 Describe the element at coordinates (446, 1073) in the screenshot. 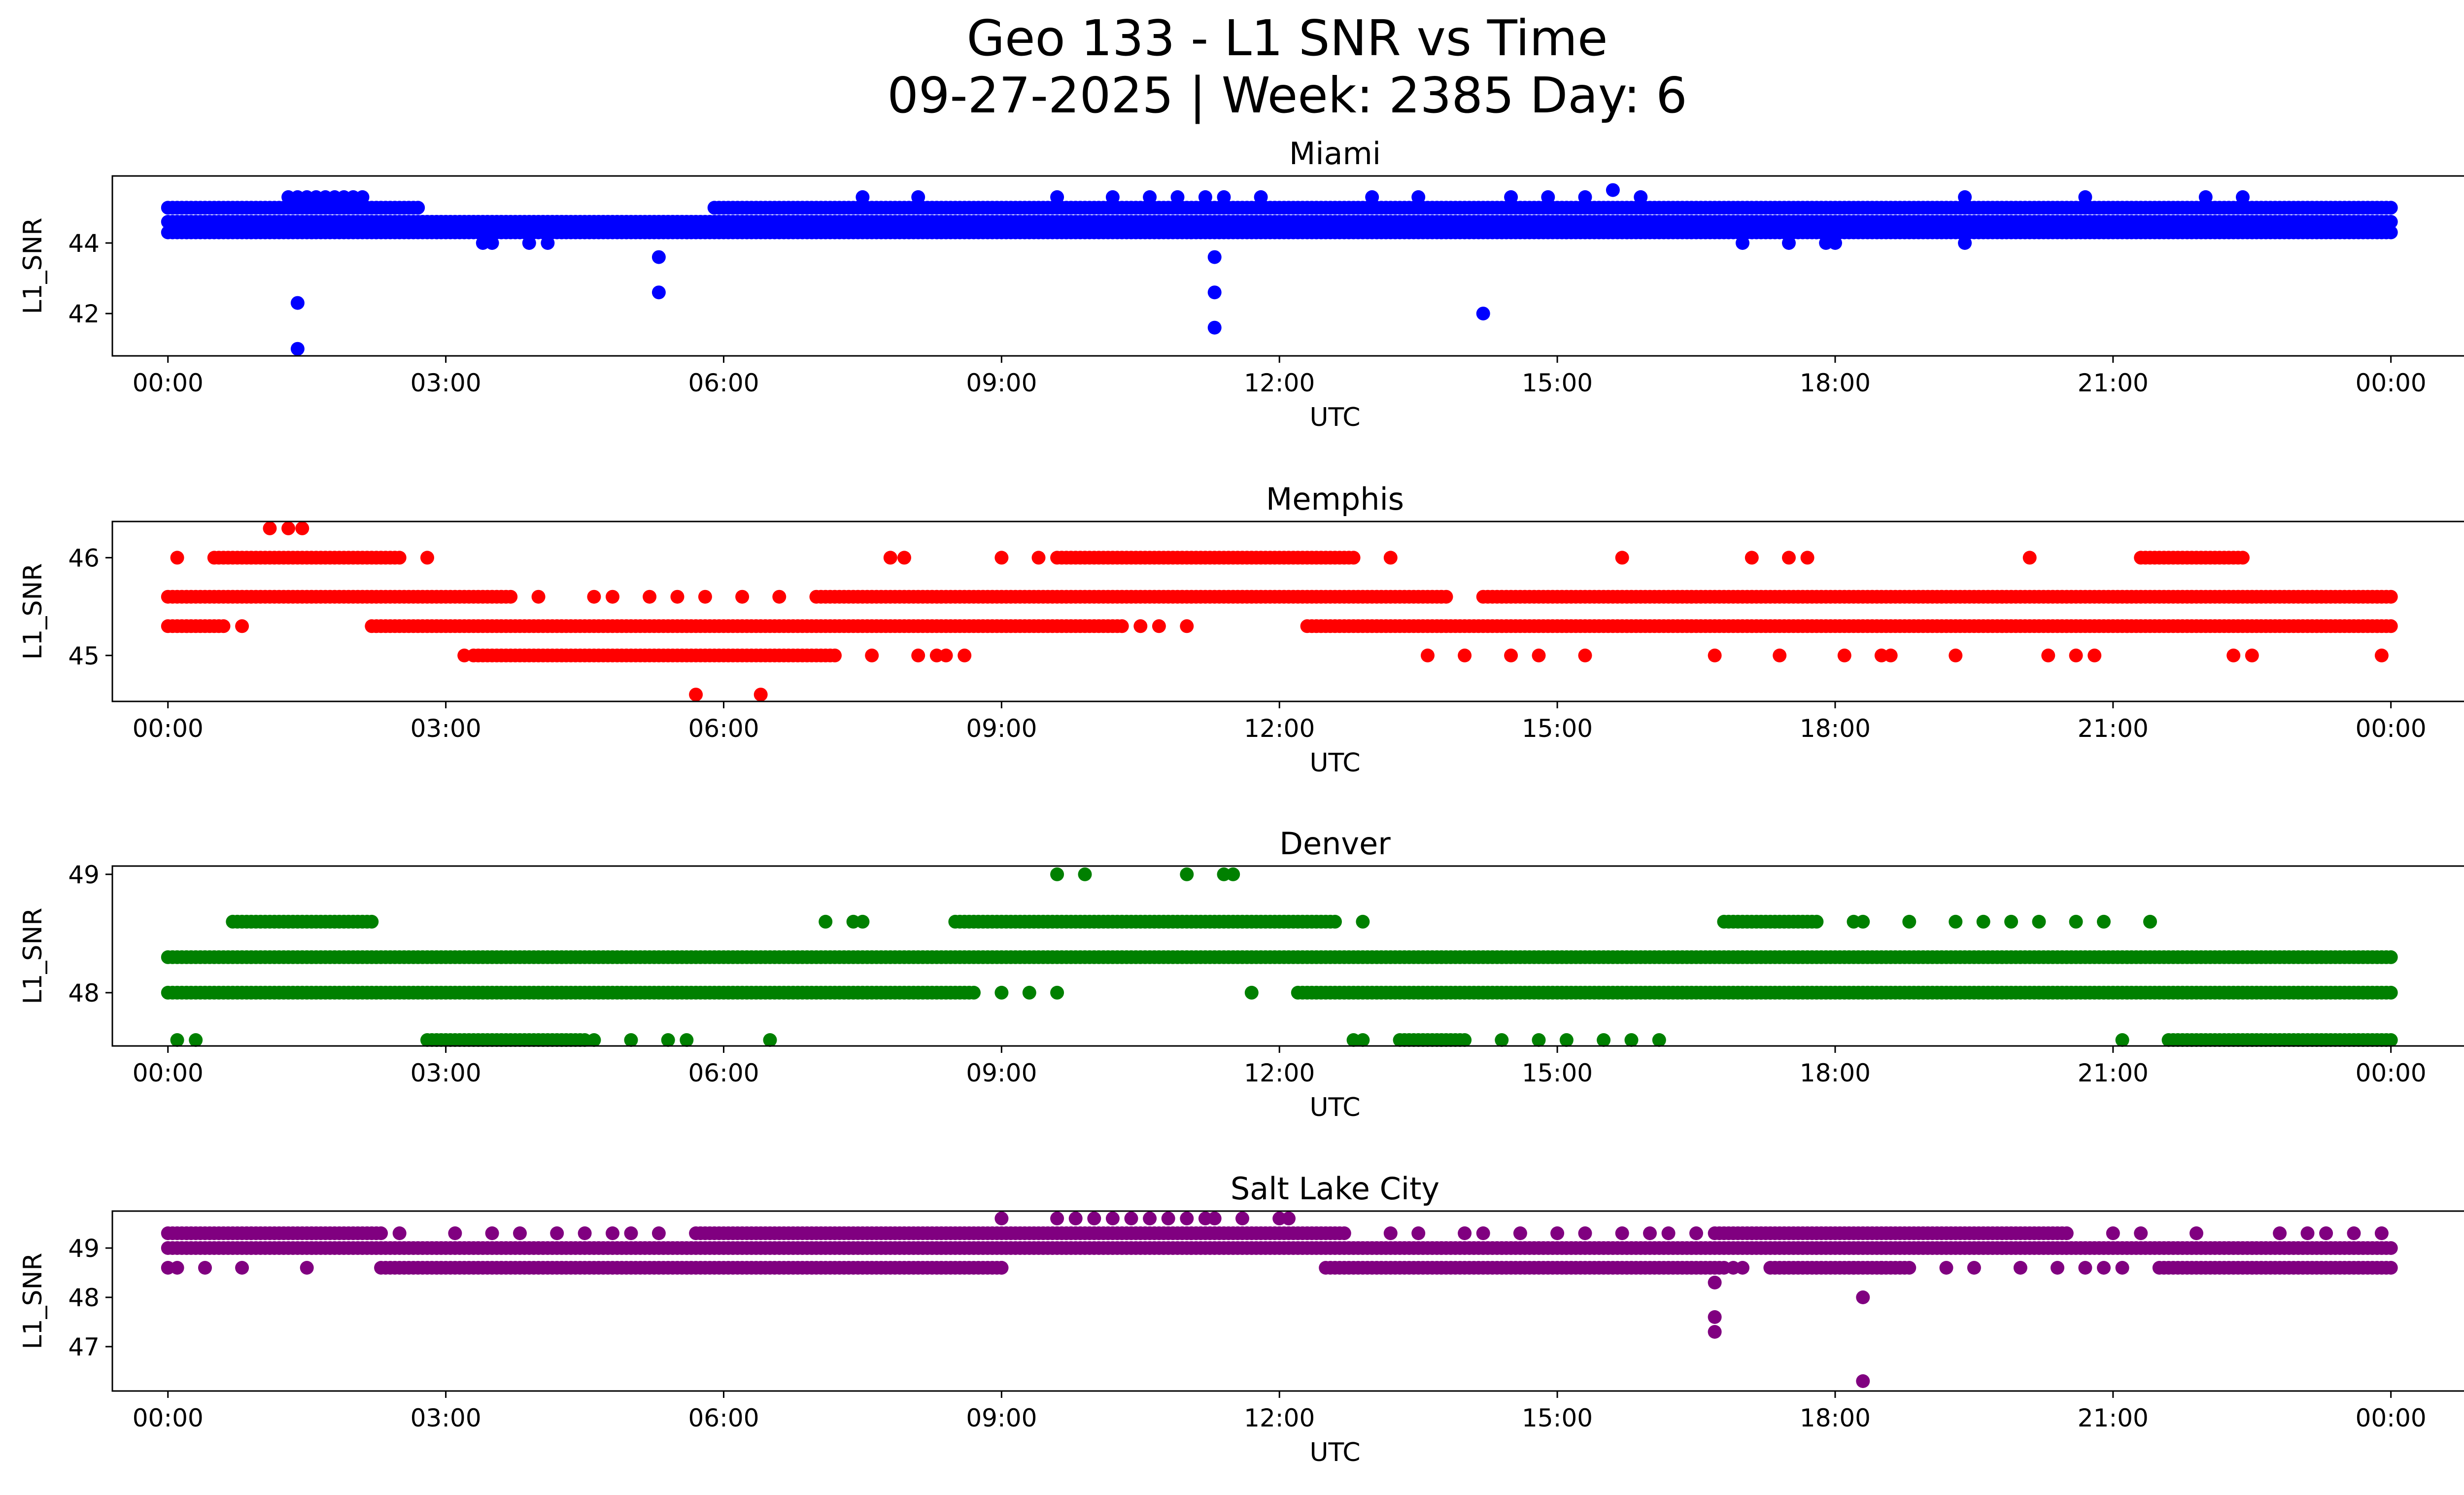

I see `denver-x-tick-label: 03:00` at that location.